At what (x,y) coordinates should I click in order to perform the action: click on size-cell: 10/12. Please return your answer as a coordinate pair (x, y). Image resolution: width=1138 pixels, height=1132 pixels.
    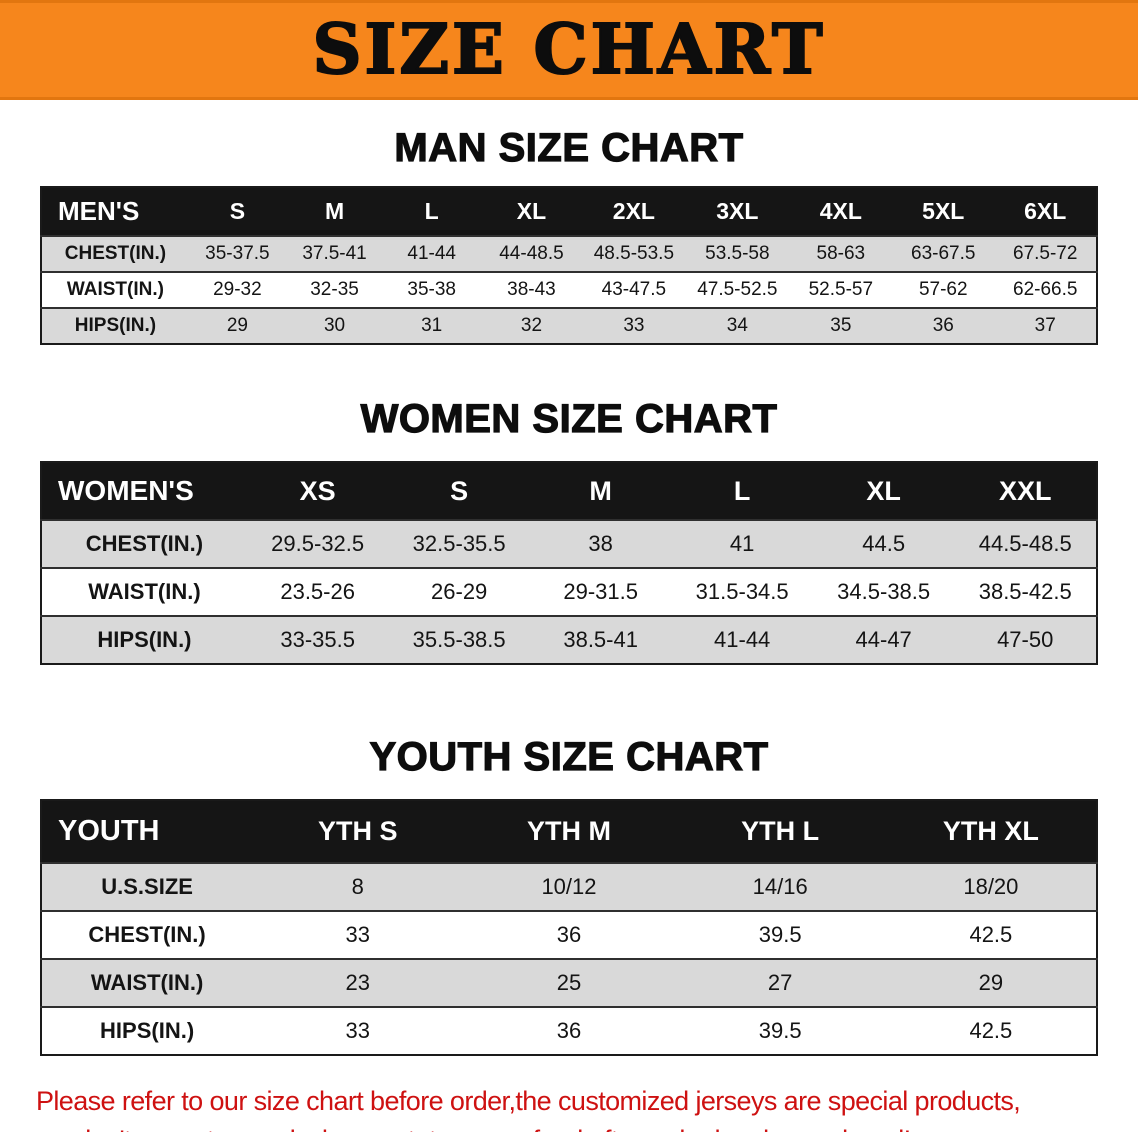
    Looking at the image, I should click on (569, 886).